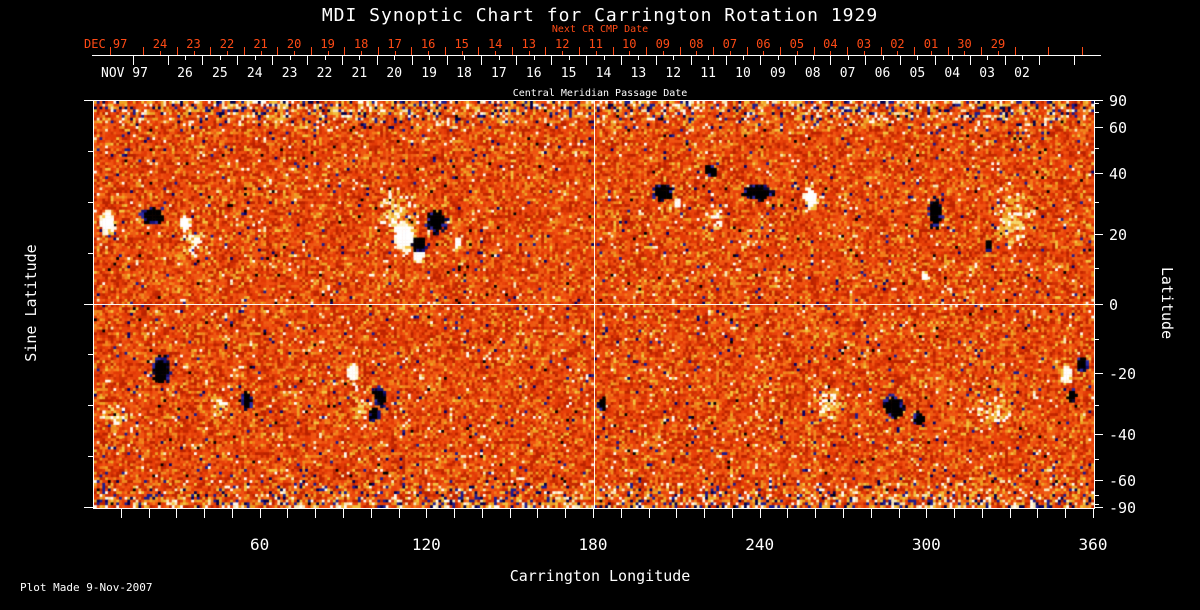 The image size is (1200, 610). What do you see at coordinates (499, 73) in the screenshot?
I see `cmp-date-tick-label: 17` at bounding box center [499, 73].